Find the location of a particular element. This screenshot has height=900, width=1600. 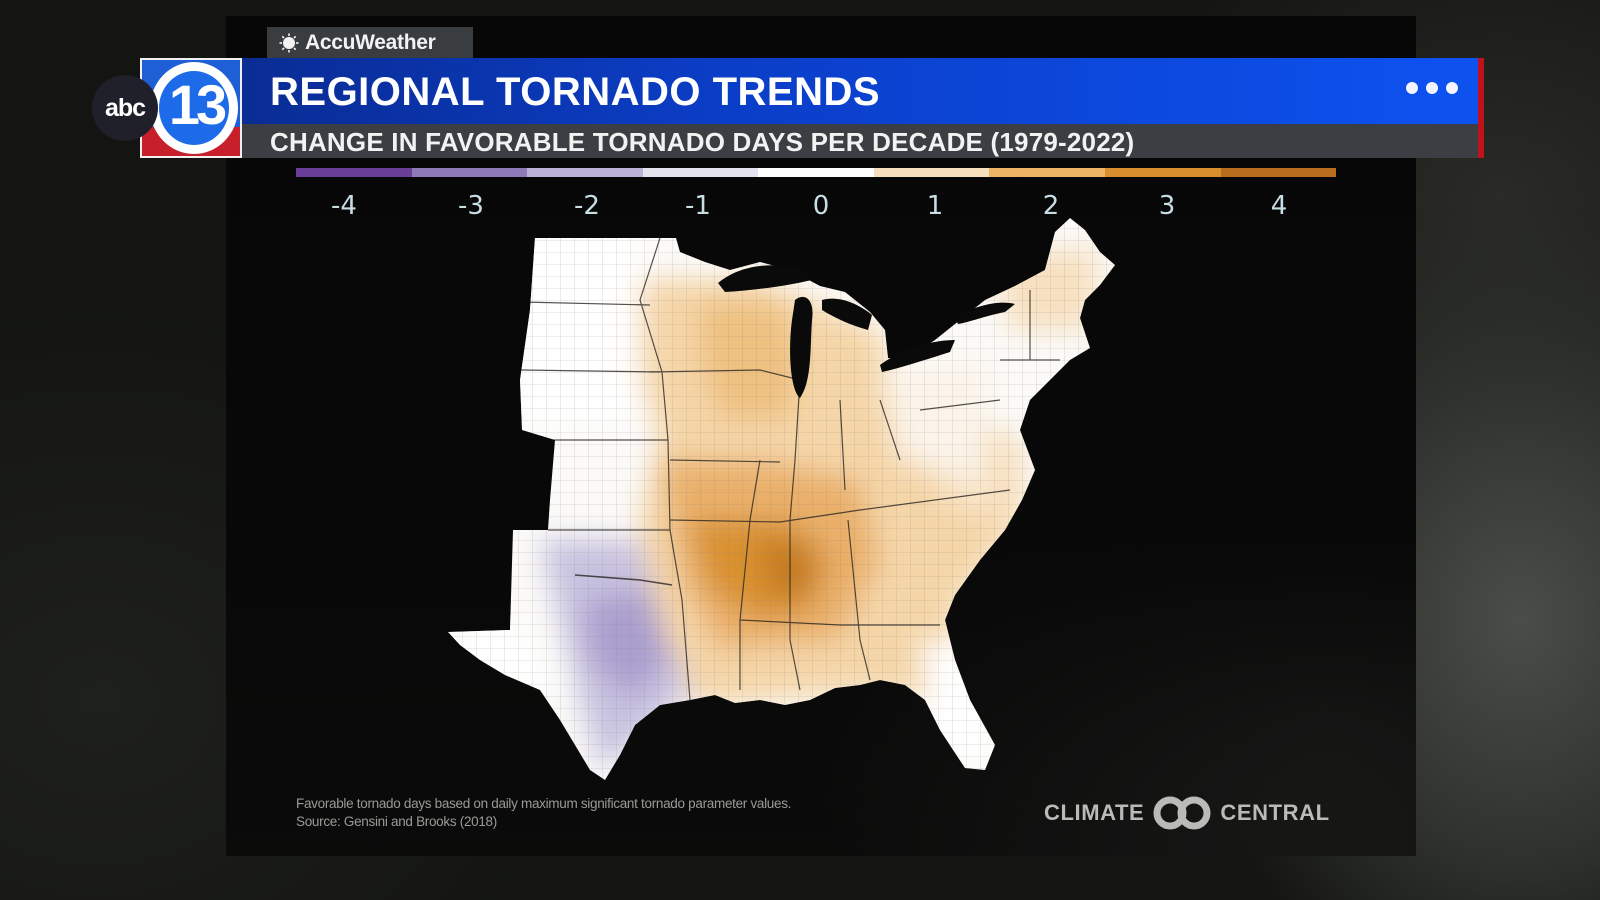

network-logo: abc is located at coordinates (125, 108).